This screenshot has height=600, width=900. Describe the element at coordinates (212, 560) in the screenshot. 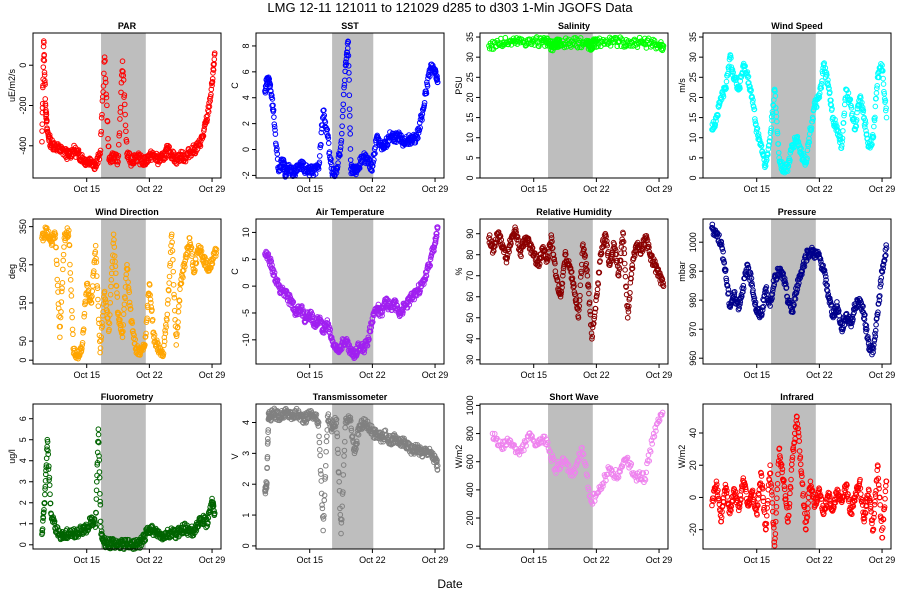

I see `fluorometry-xtick-label: Oct 29` at that location.